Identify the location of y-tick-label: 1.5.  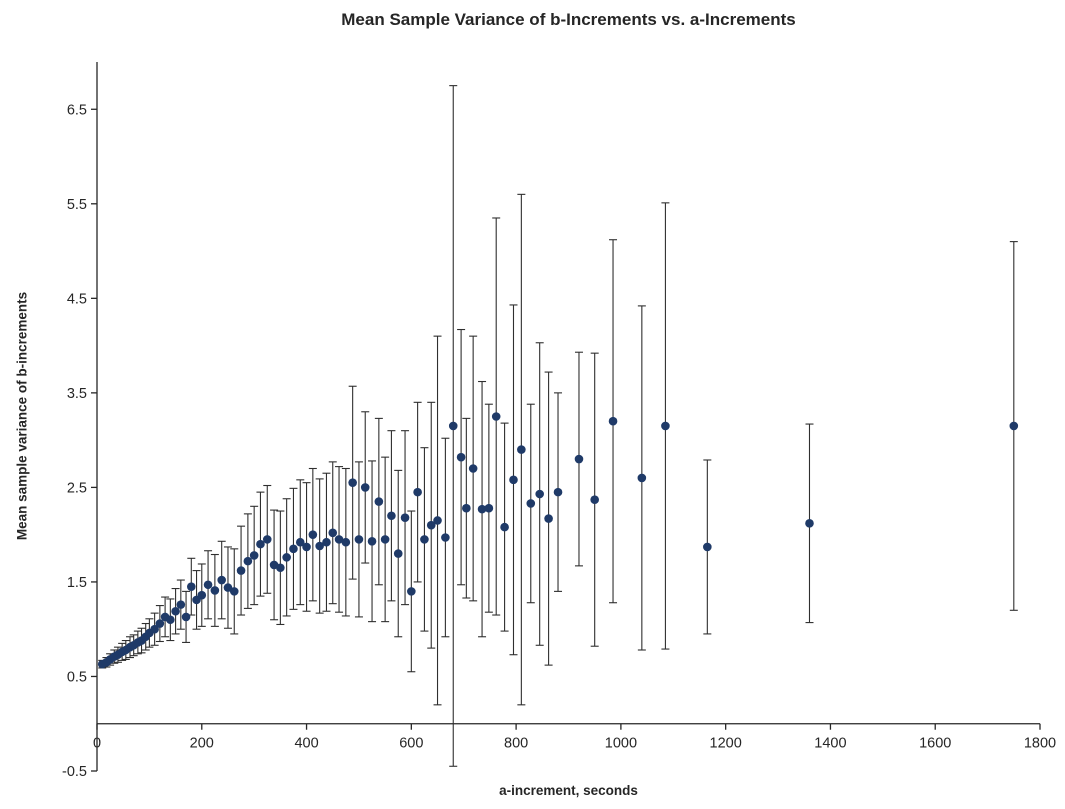
(77, 583).